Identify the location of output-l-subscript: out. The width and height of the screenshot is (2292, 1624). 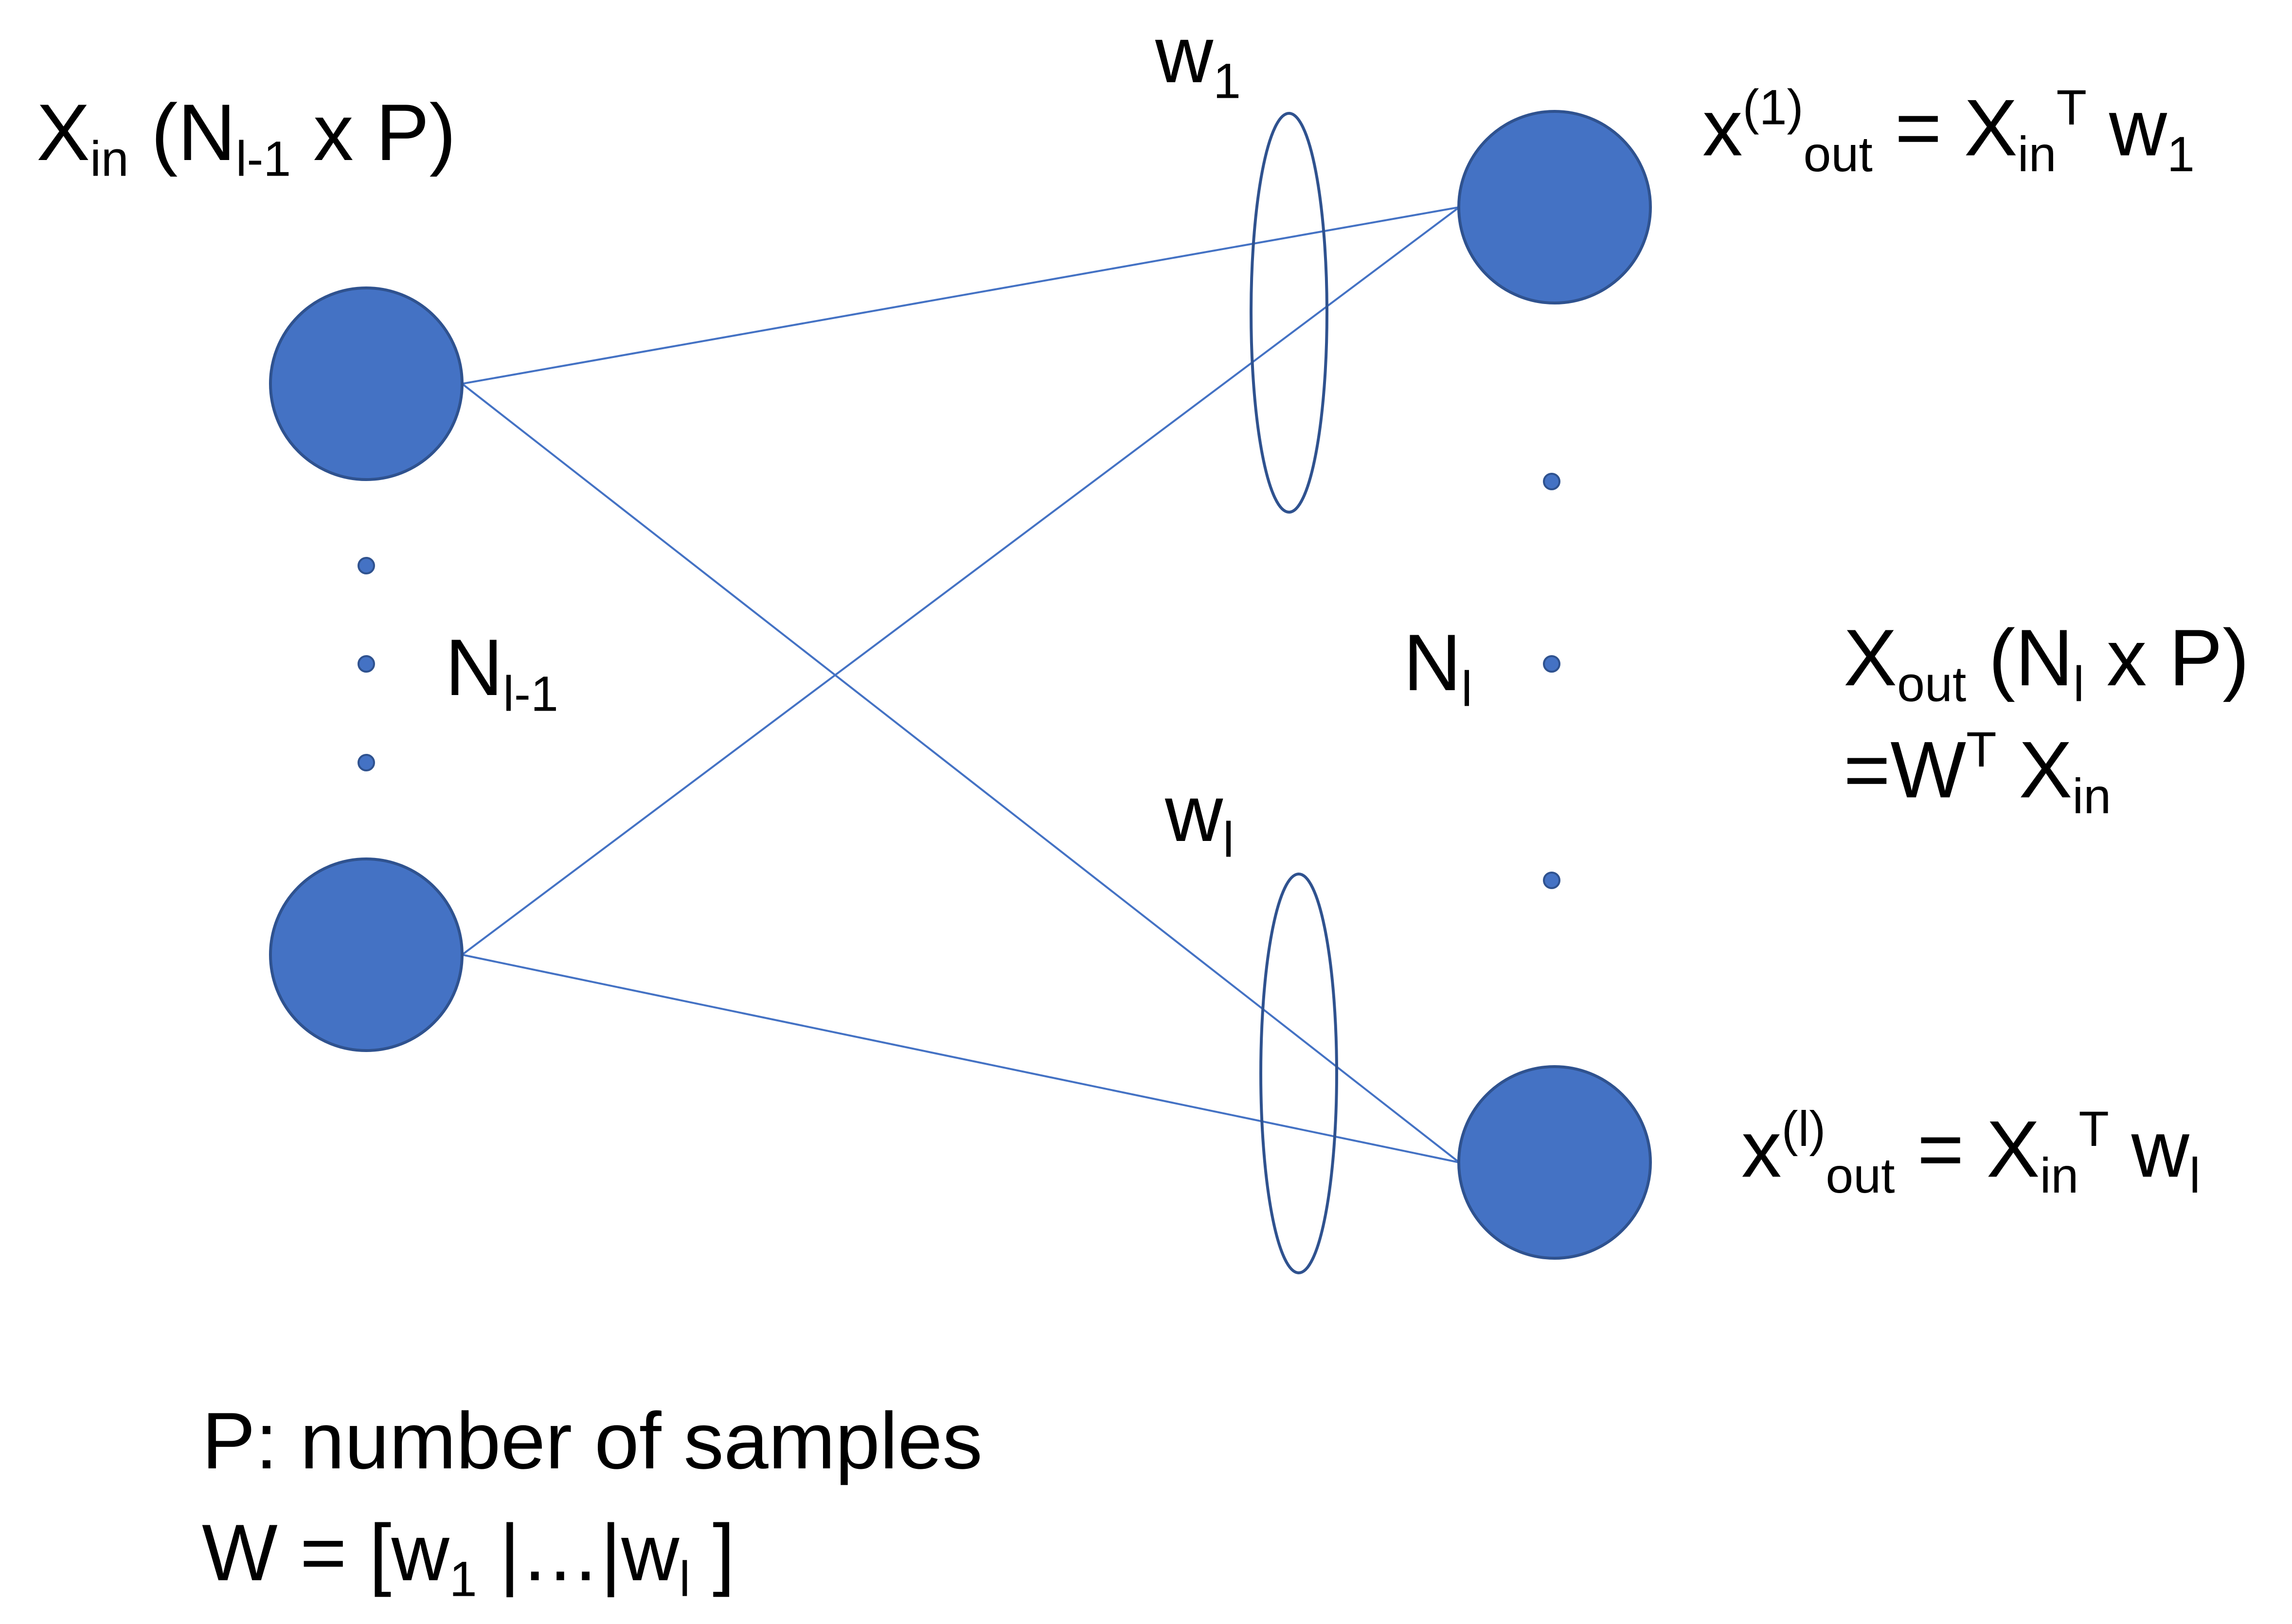
(1860, 1175).